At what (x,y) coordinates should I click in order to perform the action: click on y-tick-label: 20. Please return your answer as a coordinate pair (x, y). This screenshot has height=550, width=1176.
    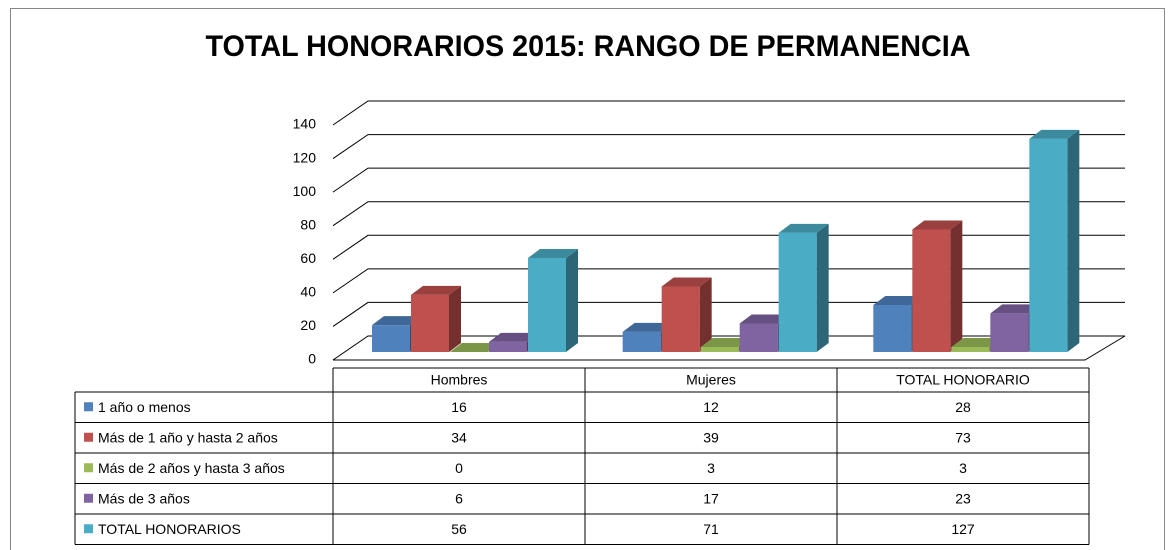
    Looking at the image, I should click on (308, 325).